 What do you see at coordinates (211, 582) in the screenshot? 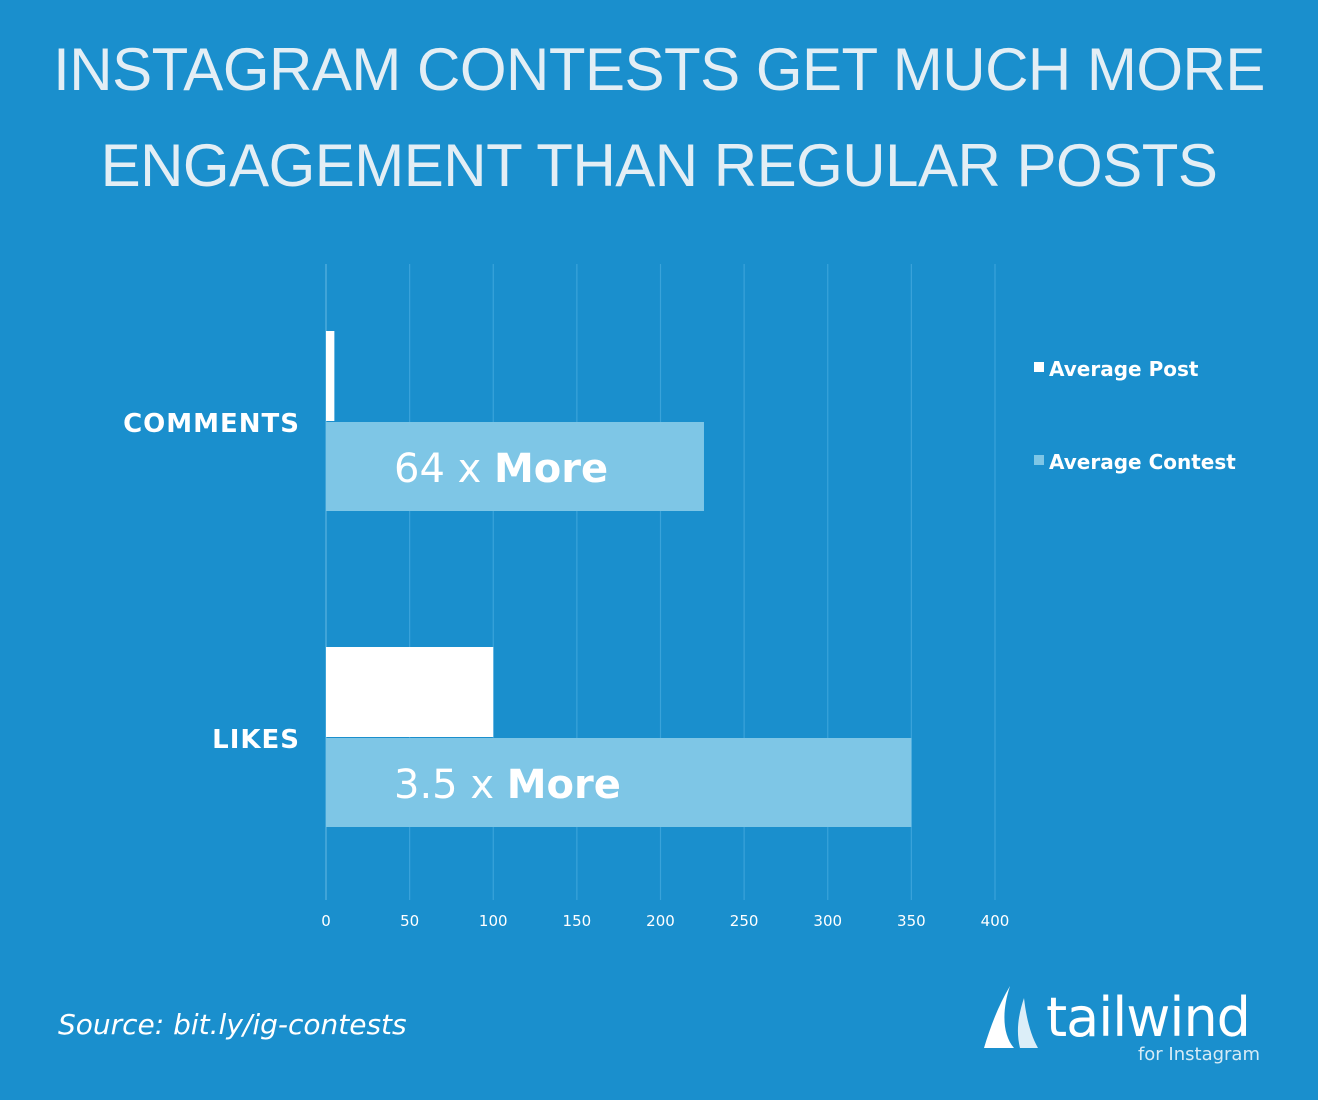
I see `category-labels: COMMENTS LIKES` at bounding box center [211, 582].